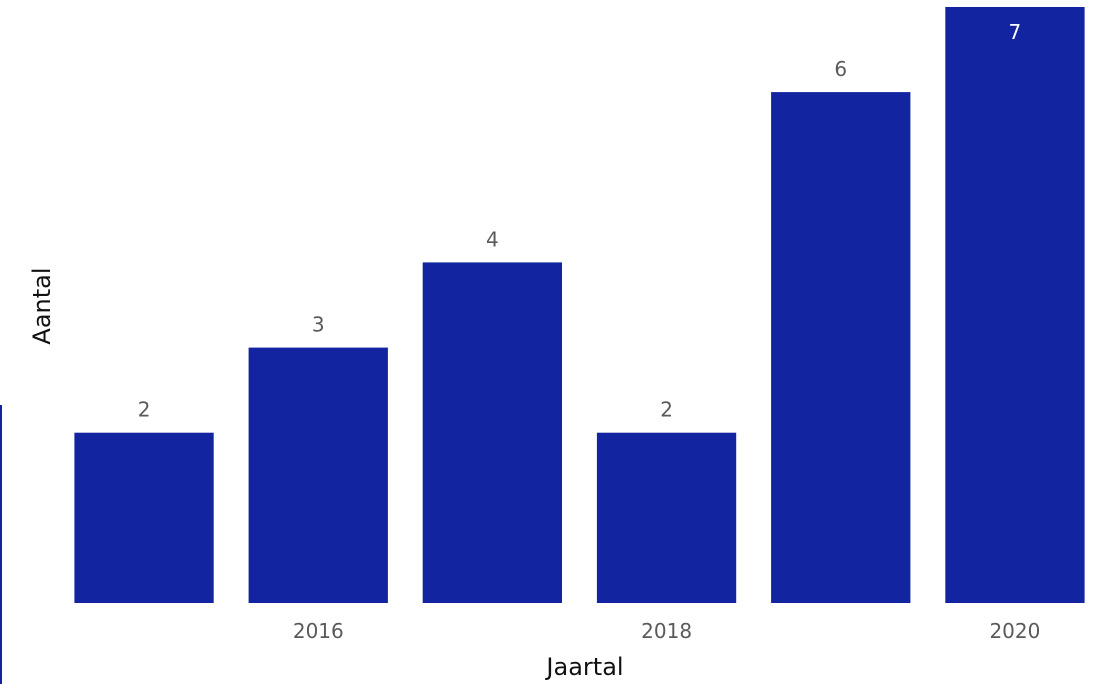 This screenshot has width=1094, height=684. What do you see at coordinates (1014, 631) in the screenshot?
I see `x-tick-label-2020: 2020` at bounding box center [1014, 631].